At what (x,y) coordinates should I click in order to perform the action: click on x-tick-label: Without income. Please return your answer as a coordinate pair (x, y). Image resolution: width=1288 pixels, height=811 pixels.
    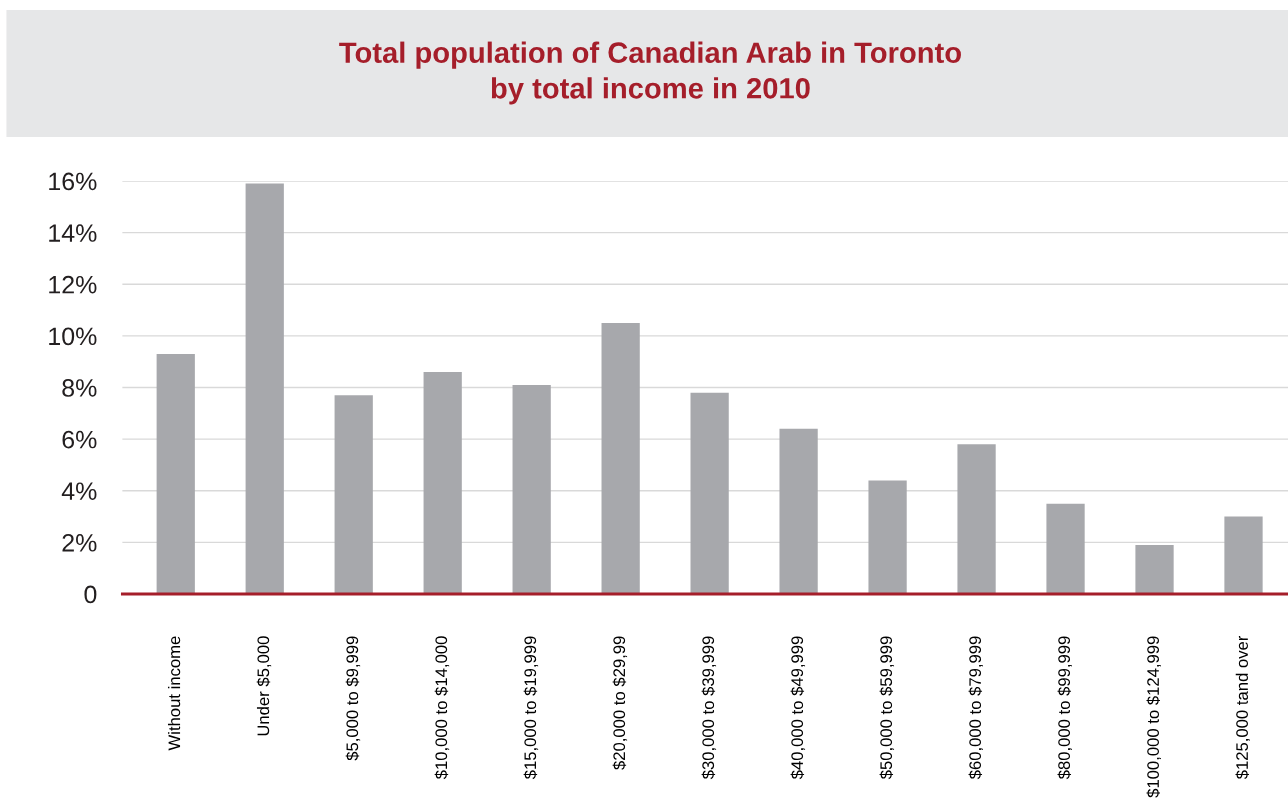
    Looking at the image, I should click on (174, 693).